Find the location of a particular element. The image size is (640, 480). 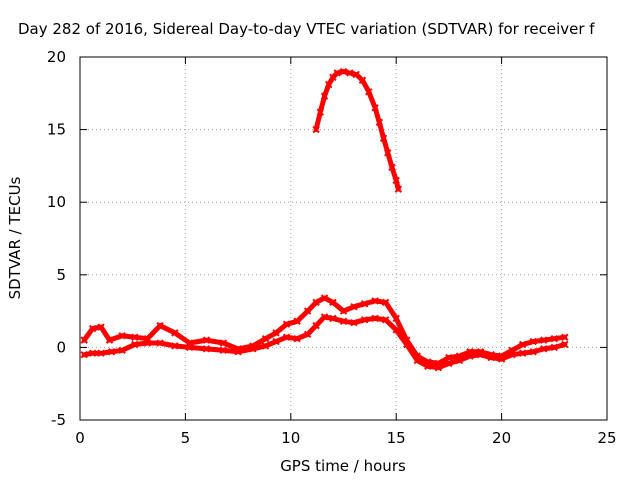

x-tick-label: 15 is located at coordinates (396, 438).